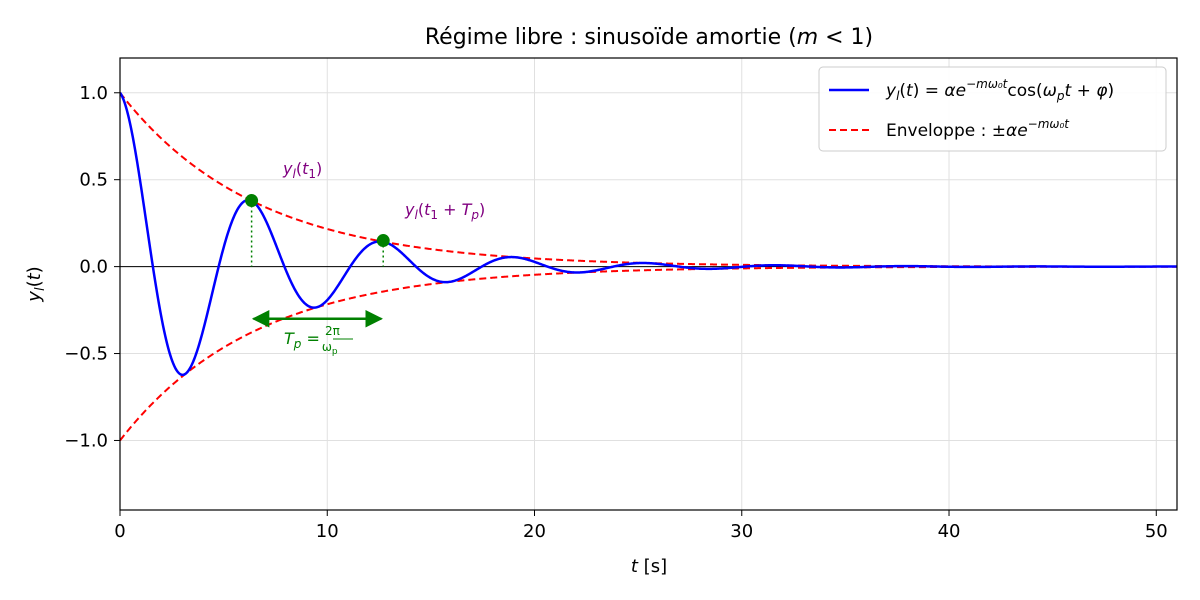  What do you see at coordinates (1156, 531) in the screenshot?
I see `x-tick-label: 50` at bounding box center [1156, 531].